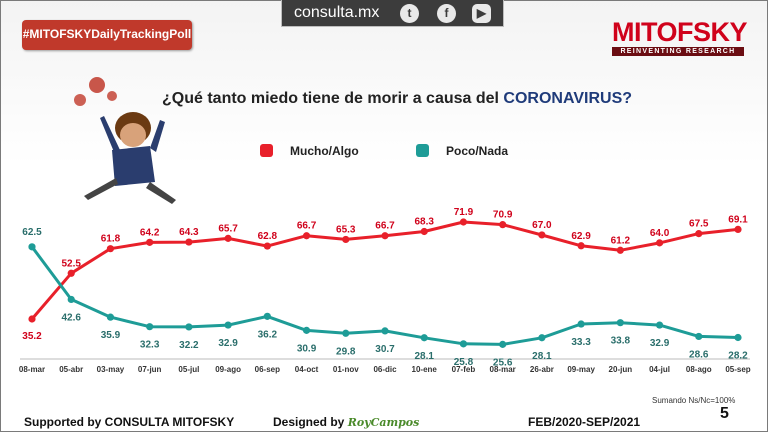  Describe the element at coordinates (738, 356) in the screenshot. I see `data-label: 28.2` at that location.